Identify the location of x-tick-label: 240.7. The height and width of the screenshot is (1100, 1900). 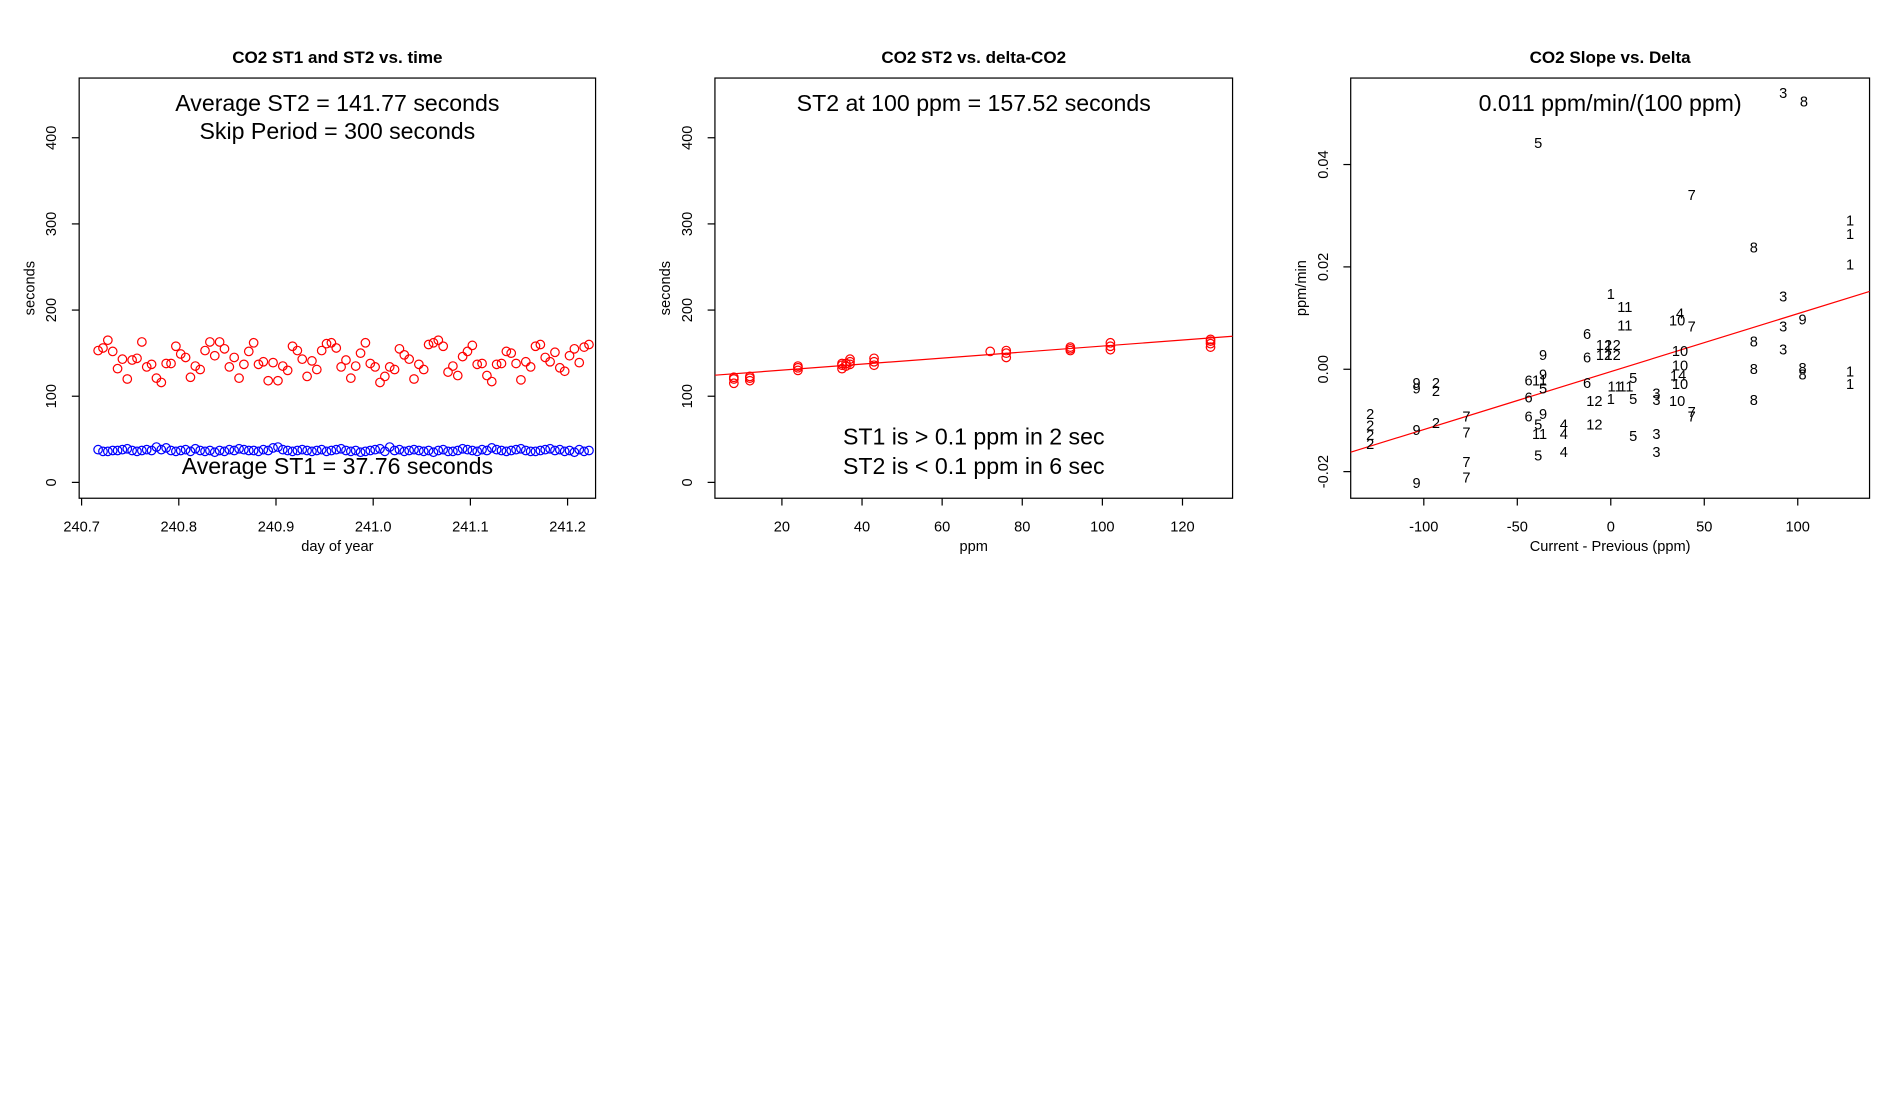
(81, 527).